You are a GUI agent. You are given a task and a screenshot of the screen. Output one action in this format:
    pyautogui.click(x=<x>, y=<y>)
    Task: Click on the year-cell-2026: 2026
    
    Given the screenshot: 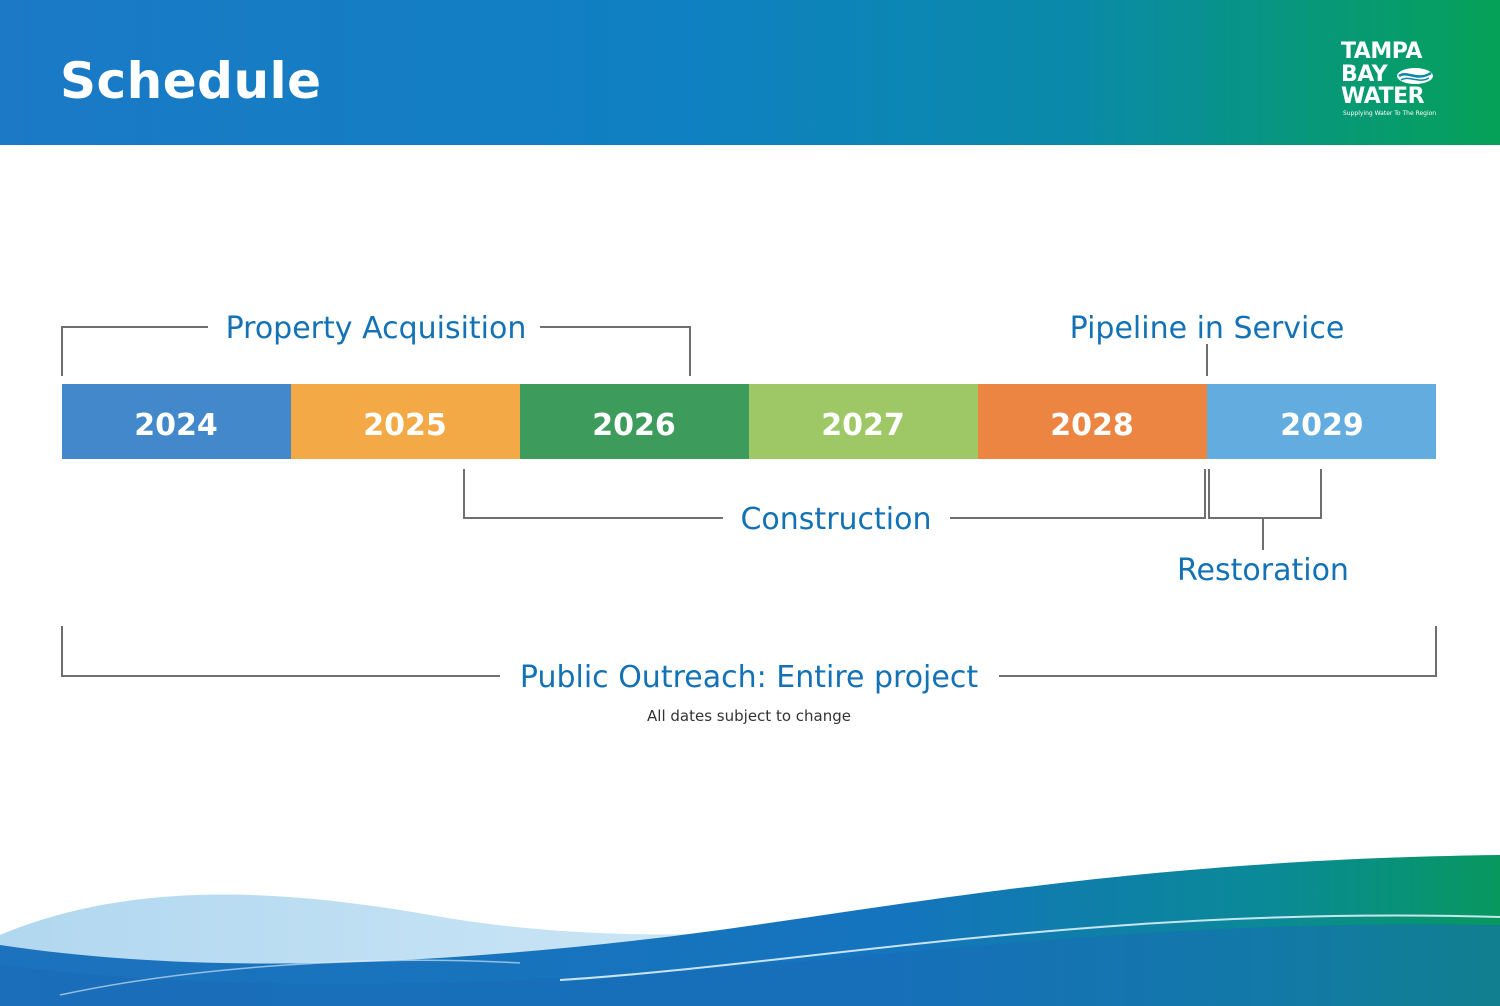 What is the action you would take?
    pyautogui.click(x=634, y=421)
    